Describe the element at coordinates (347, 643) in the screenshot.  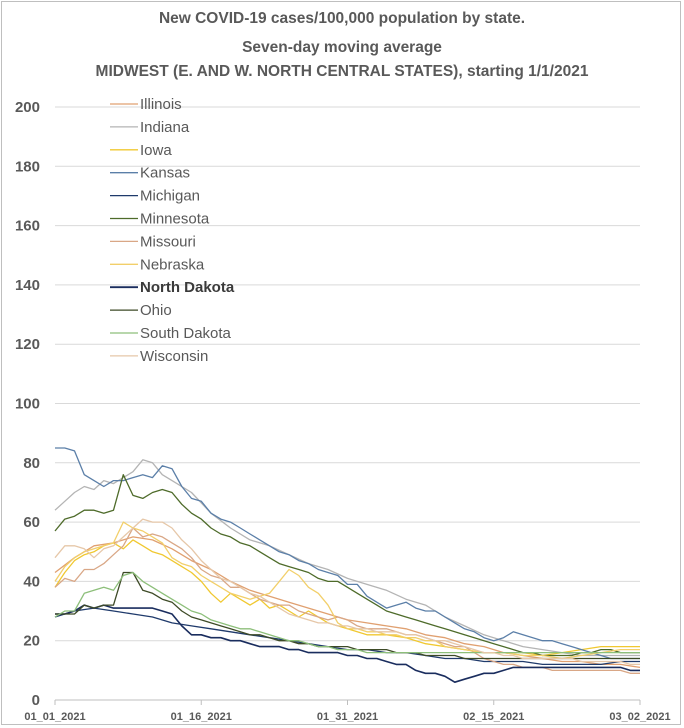
I see `series-line-north-dakota` at that location.